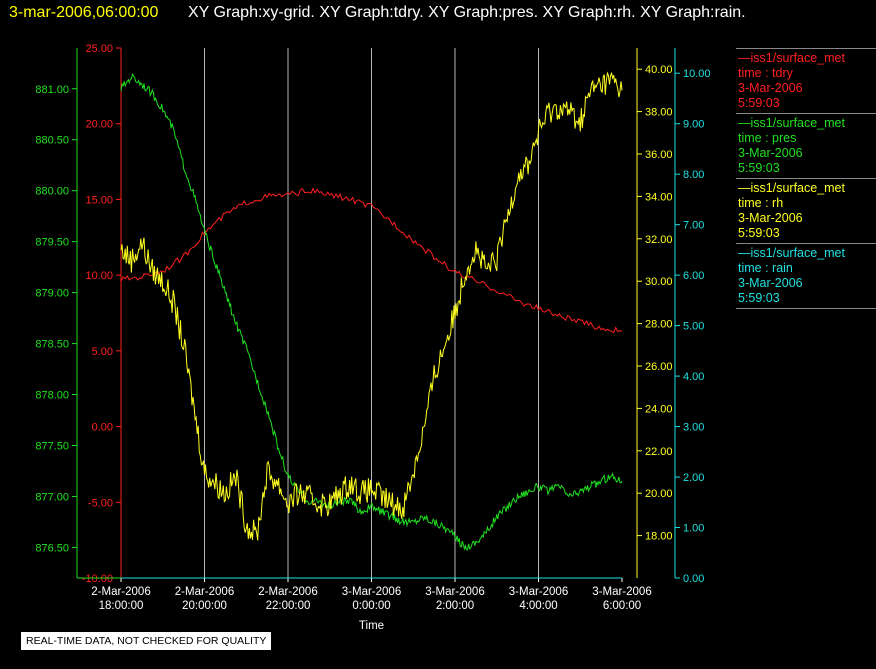 Image resolution: width=876 pixels, height=669 pixels. What do you see at coordinates (371, 626) in the screenshot?
I see `x-axis-label: Time` at bounding box center [371, 626].